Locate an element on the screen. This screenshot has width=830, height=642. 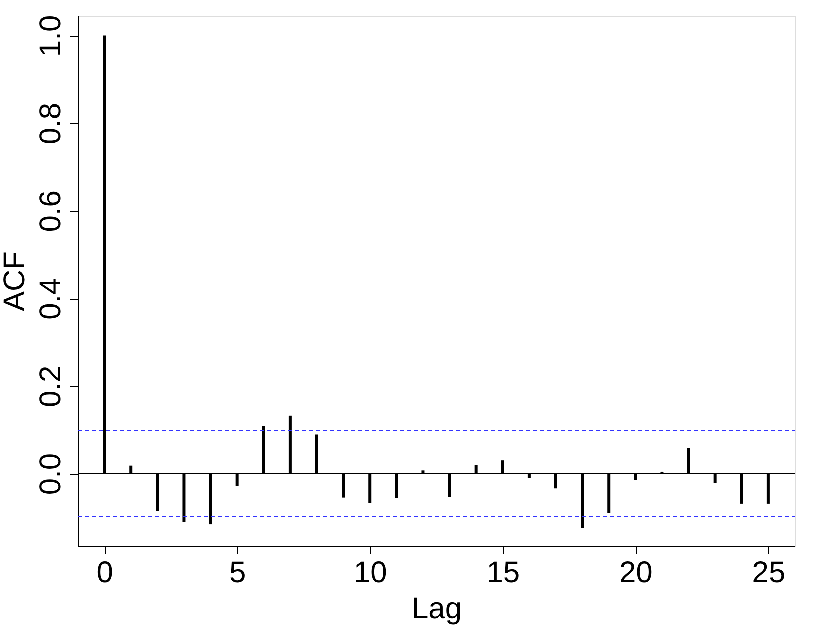
x-tick-label: 20 is located at coordinates (636, 573).